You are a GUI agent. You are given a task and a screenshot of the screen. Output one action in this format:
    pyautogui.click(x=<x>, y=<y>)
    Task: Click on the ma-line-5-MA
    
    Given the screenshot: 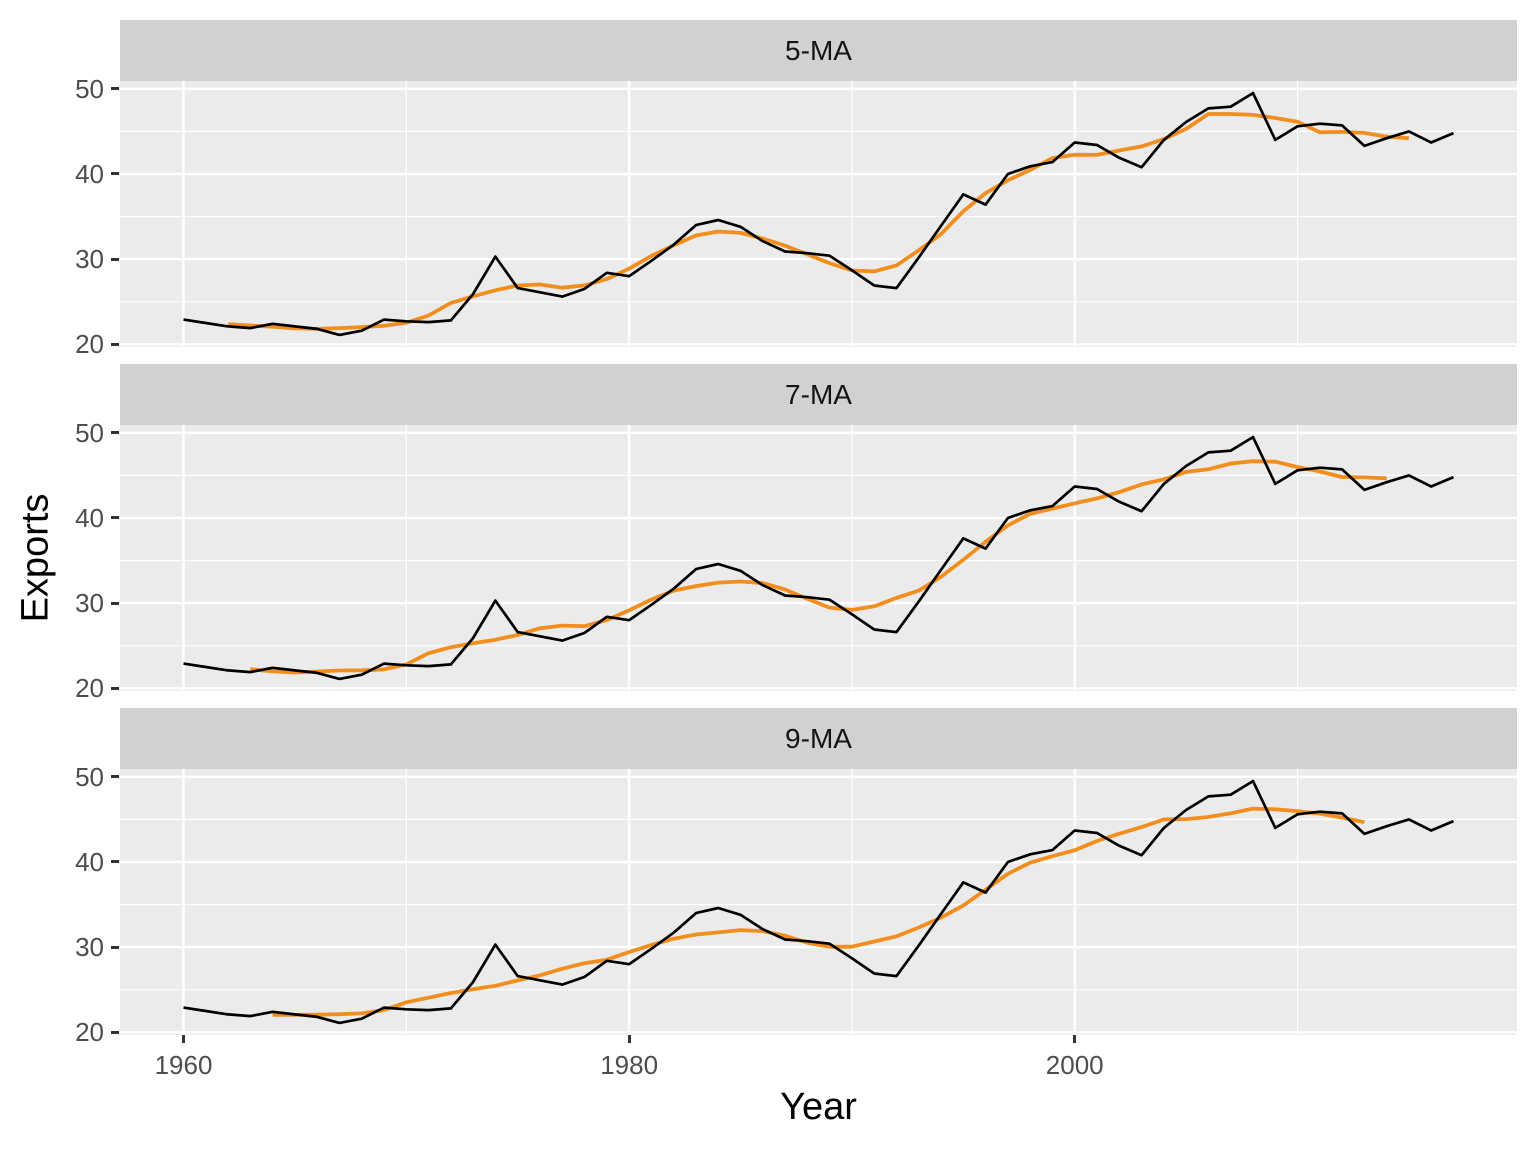 What is the action you would take?
    pyautogui.click(x=818, y=221)
    